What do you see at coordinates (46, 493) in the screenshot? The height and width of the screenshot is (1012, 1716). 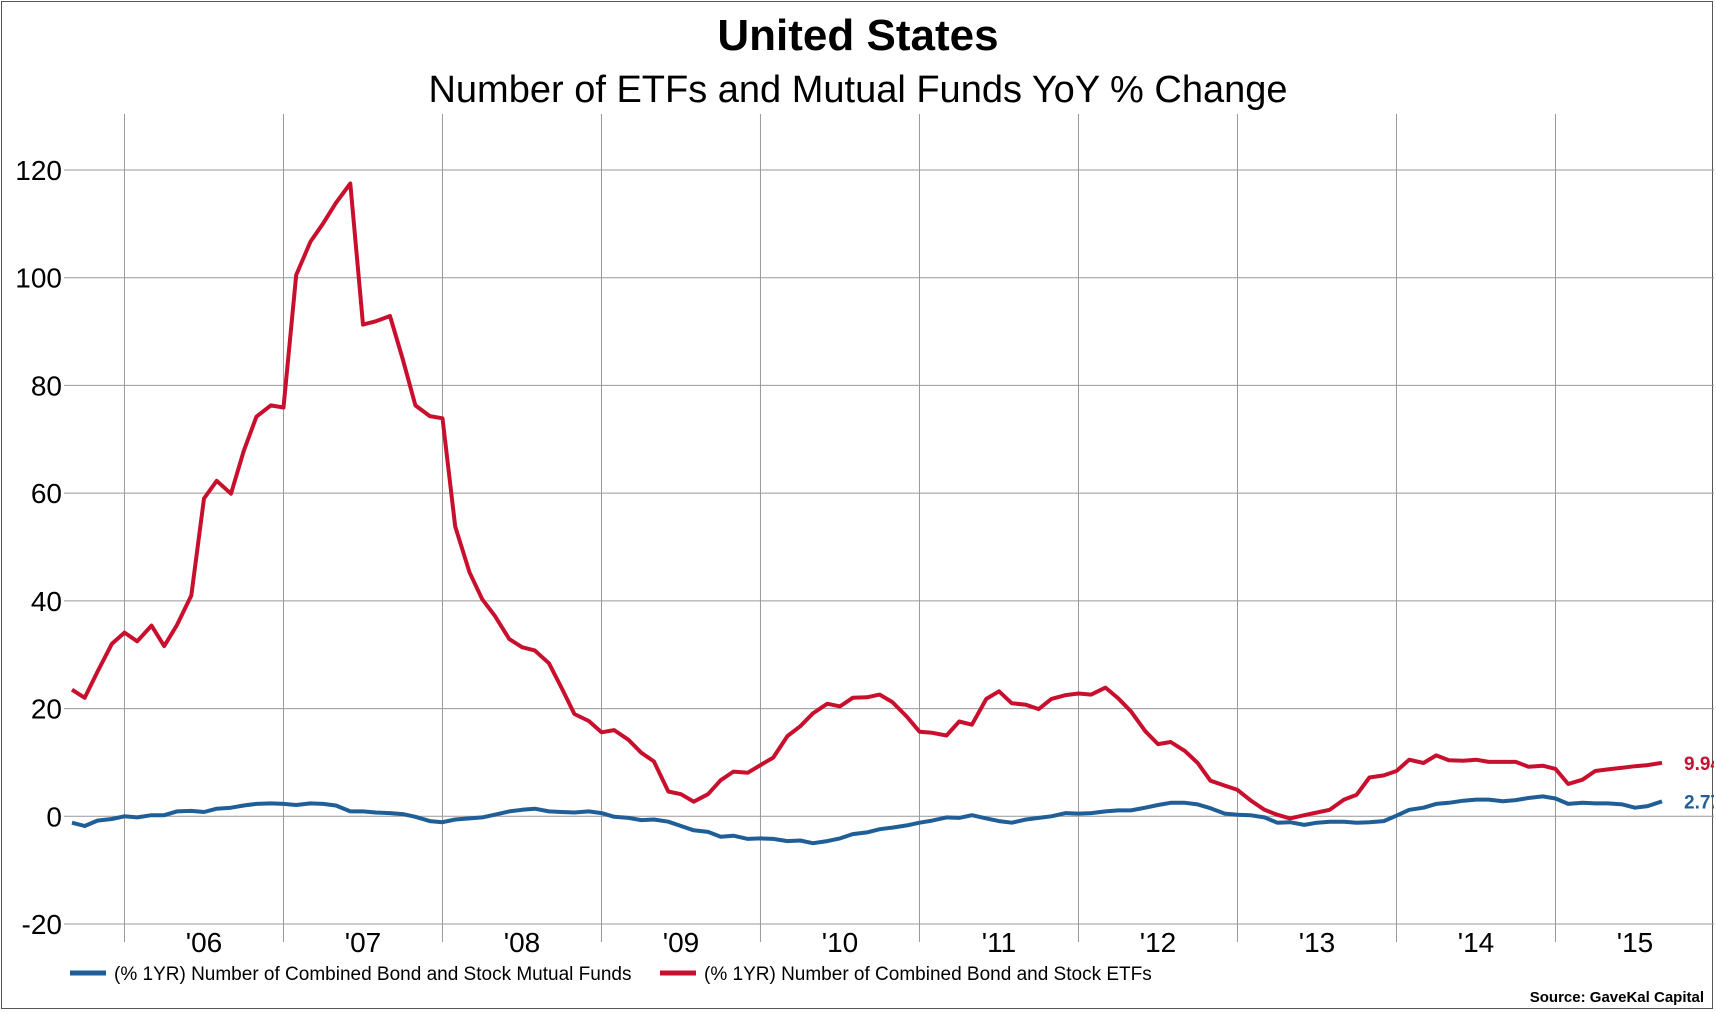 I see `y-tick-label: 60` at bounding box center [46, 493].